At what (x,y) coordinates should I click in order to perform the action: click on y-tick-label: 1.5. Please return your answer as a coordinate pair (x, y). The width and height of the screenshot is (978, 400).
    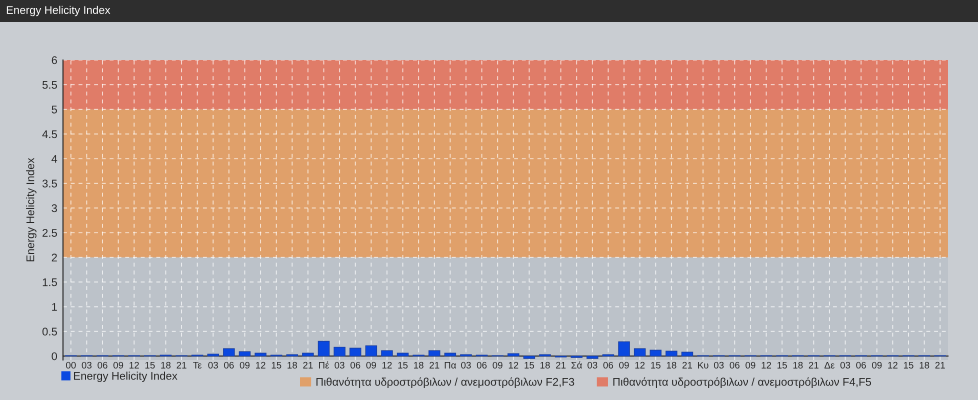
    Looking at the image, I should click on (49, 282).